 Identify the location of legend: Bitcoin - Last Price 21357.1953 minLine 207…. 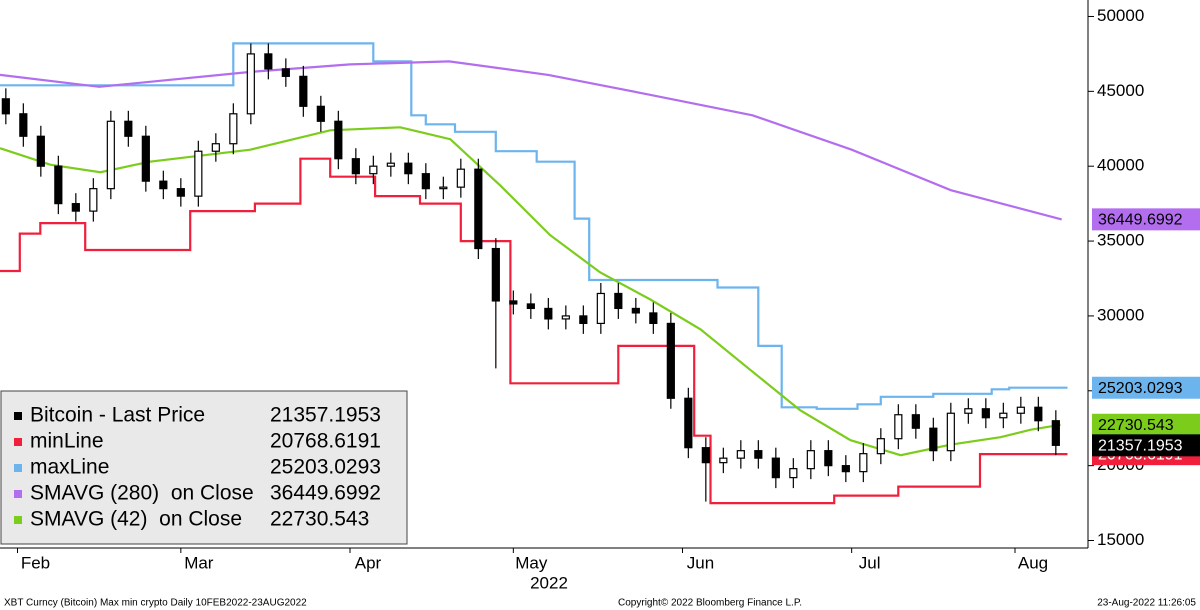
(204, 467).